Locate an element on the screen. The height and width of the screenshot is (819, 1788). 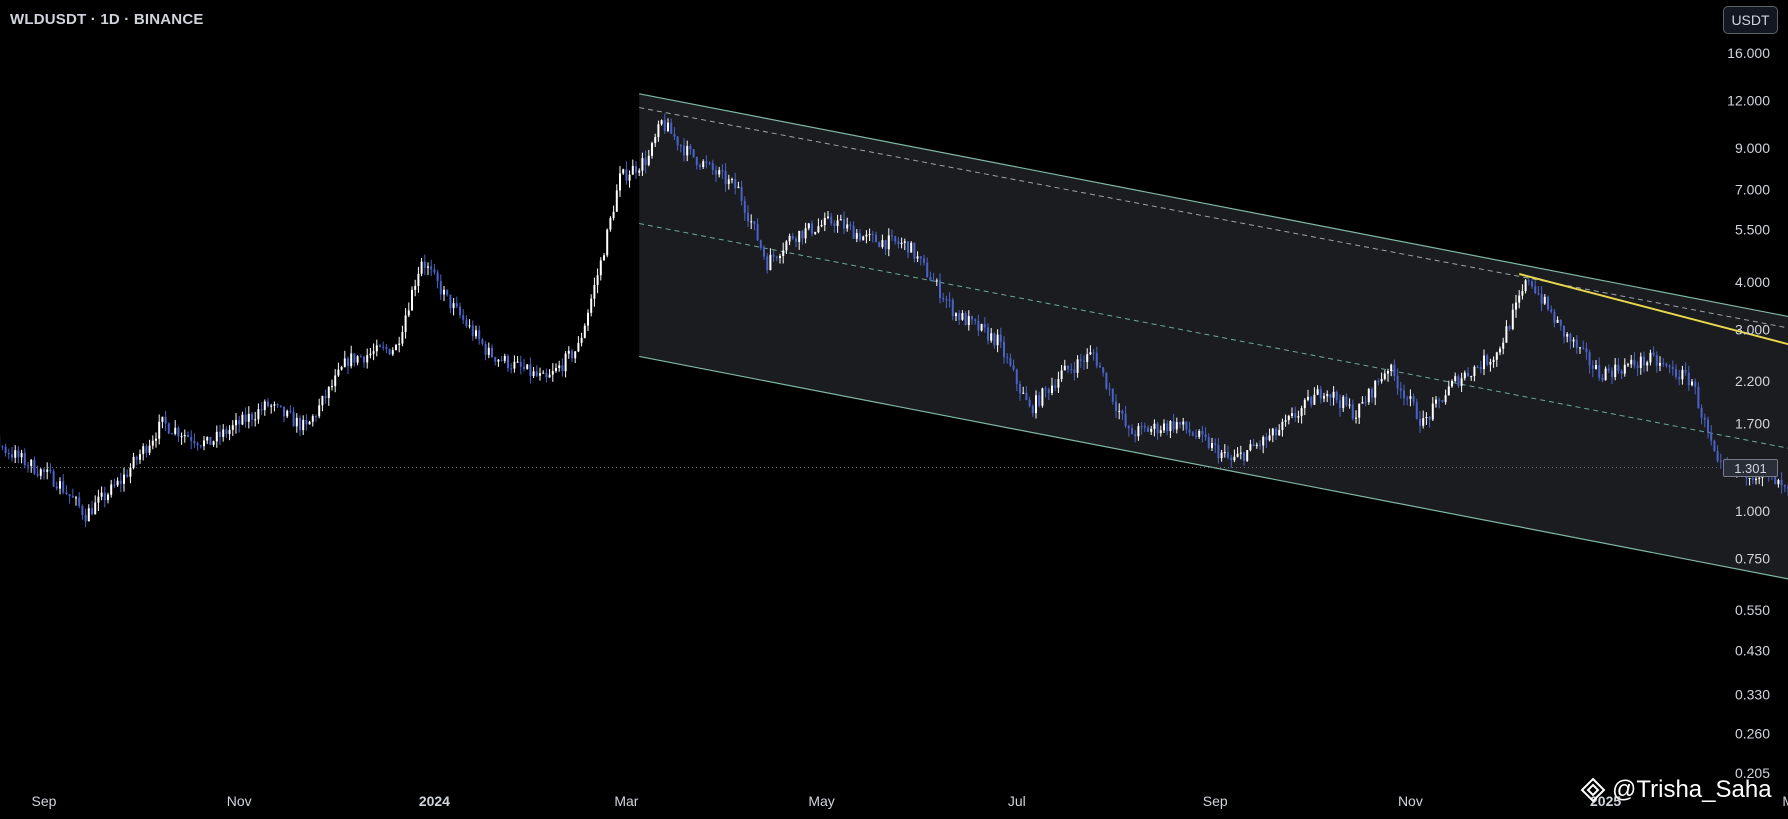
current-price-badge: 1.301 is located at coordinates (1750, 468).